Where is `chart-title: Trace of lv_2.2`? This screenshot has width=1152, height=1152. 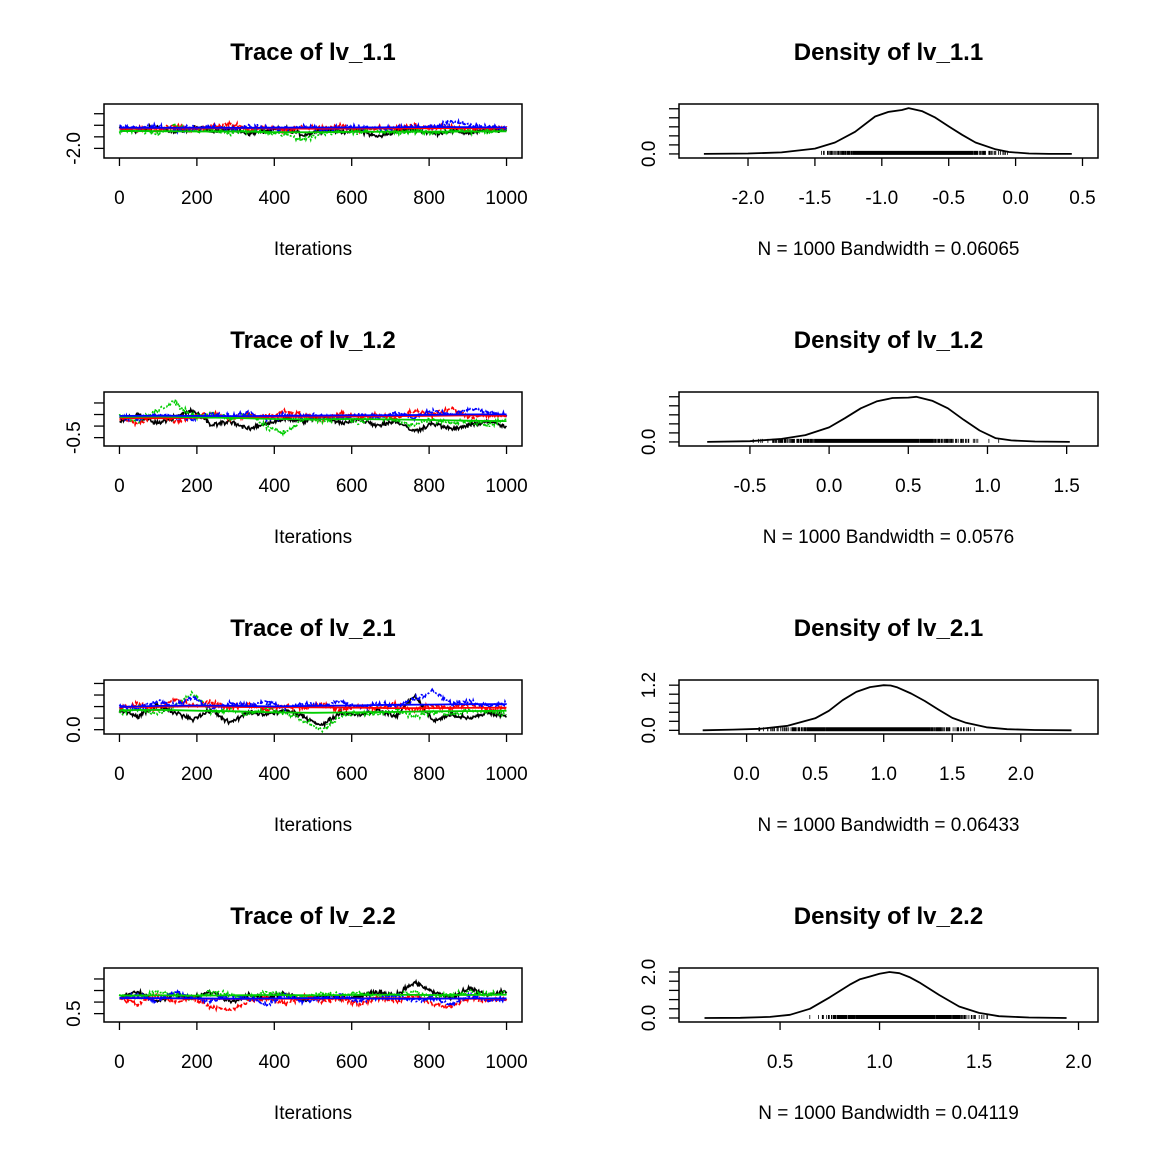
chart-title: Trace of lv_2.2 is located at coordinates (312, 916).